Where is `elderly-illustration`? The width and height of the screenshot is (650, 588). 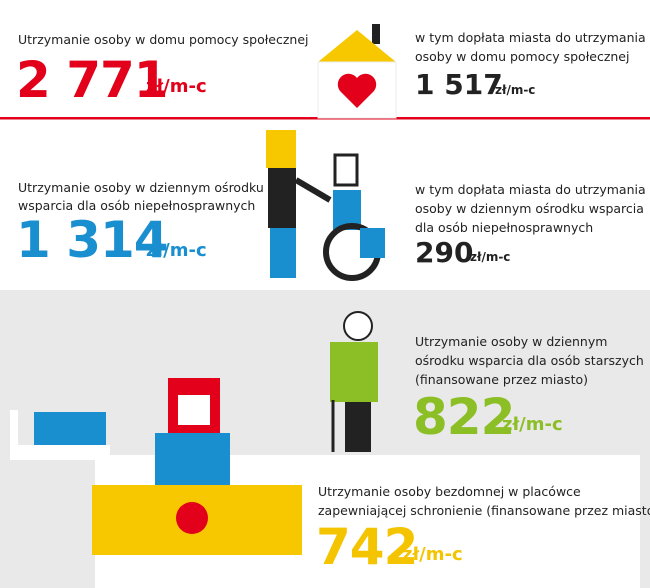 elderly-illustration is located at coordinates (354, 381).